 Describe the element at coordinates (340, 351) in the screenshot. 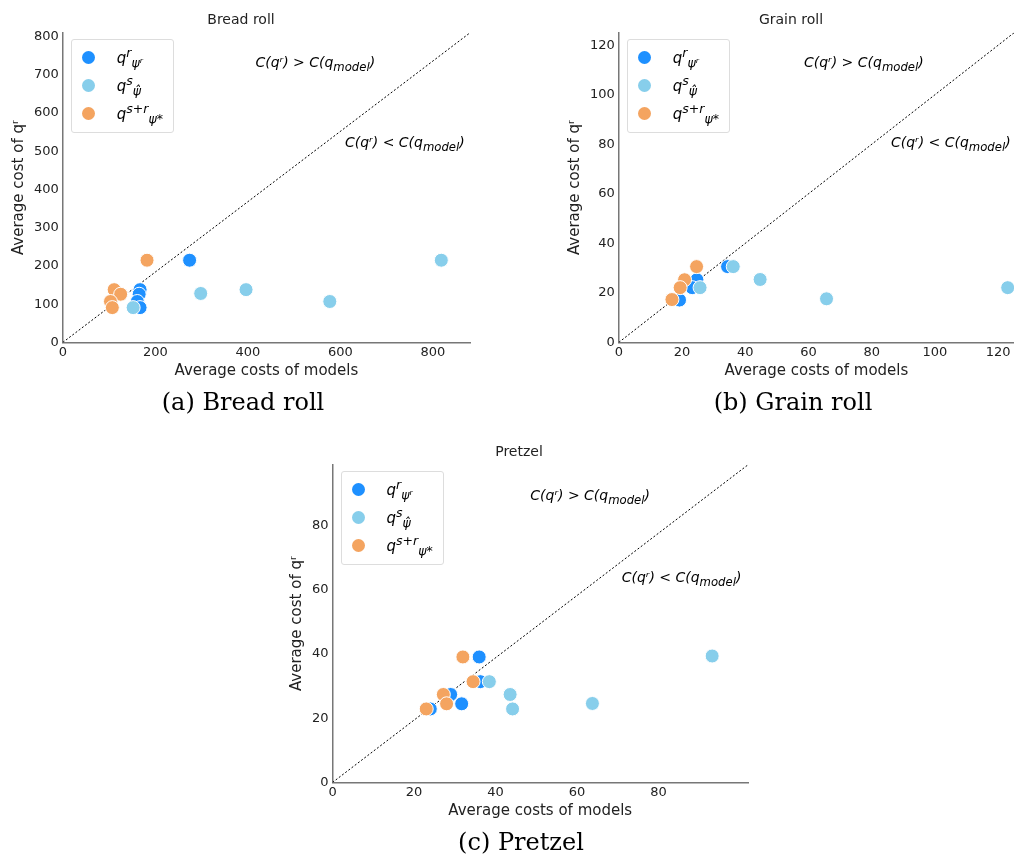

I see `x-tick-label: 600` at that location.